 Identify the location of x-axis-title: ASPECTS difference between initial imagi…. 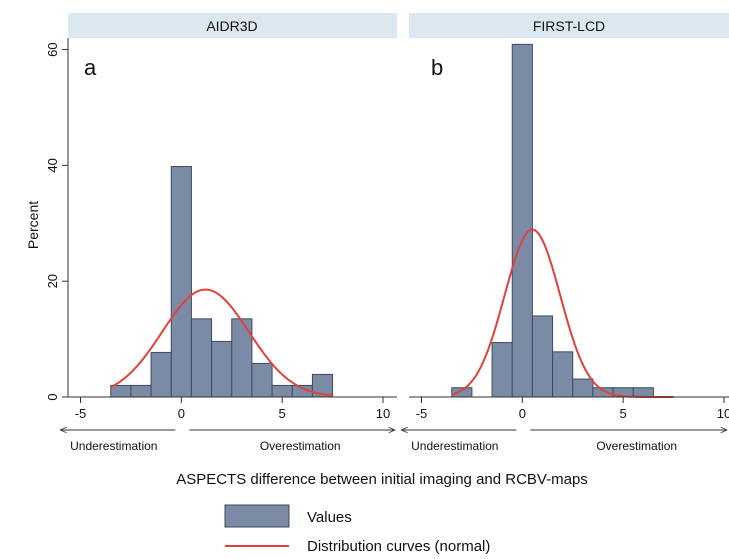
(382, 479).